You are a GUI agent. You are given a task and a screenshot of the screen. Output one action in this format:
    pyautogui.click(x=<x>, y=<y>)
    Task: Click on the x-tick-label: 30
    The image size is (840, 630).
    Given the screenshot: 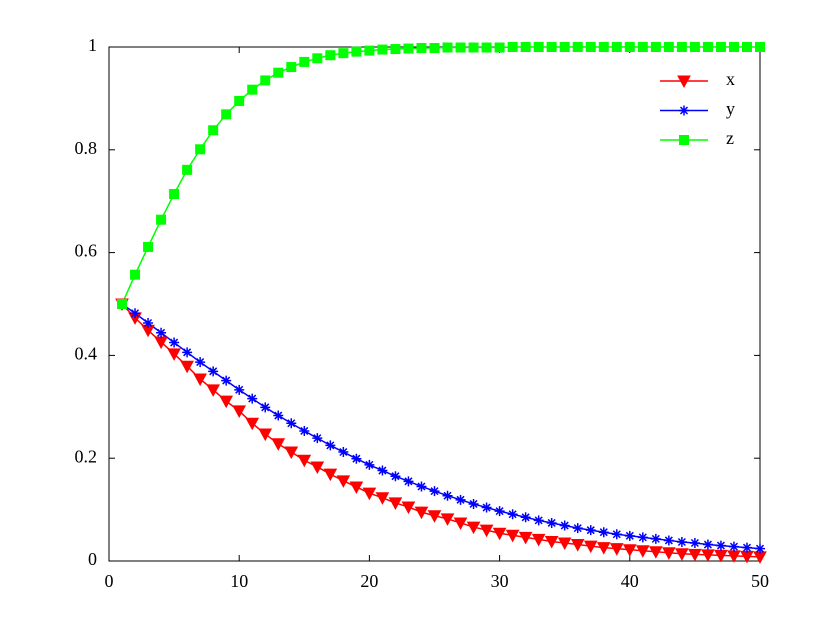 What is the action you would take?
    pyautogui.click(x=500, y=581)
    